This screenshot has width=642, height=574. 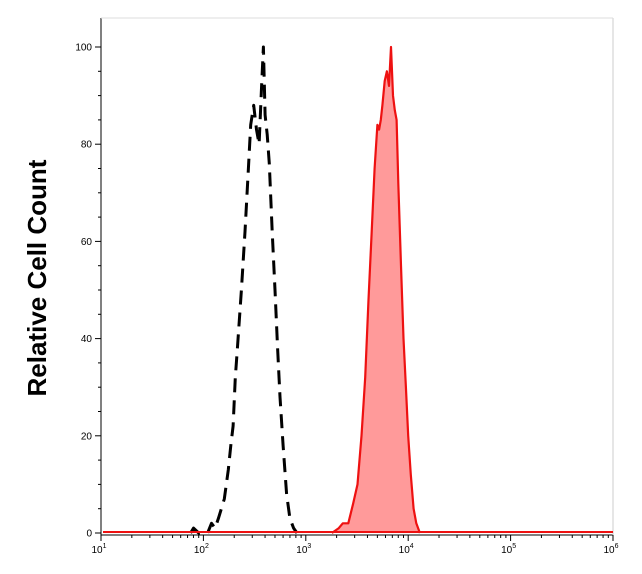 What do you see at coordinates (610, 549) in the screenshot?
I see `x-tick-label: 10⁶` at bounding box center [610, 549].